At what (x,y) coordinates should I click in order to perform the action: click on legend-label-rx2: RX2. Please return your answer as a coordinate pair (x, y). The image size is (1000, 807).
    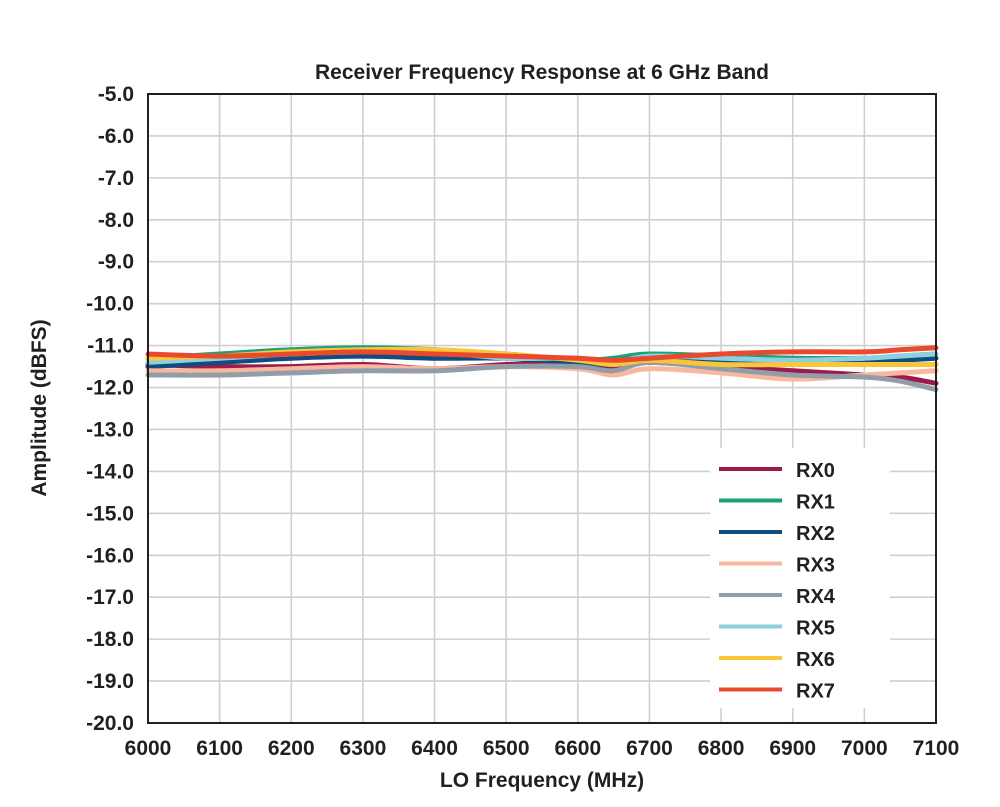
    Looking at the image, I should click on (815, 534).